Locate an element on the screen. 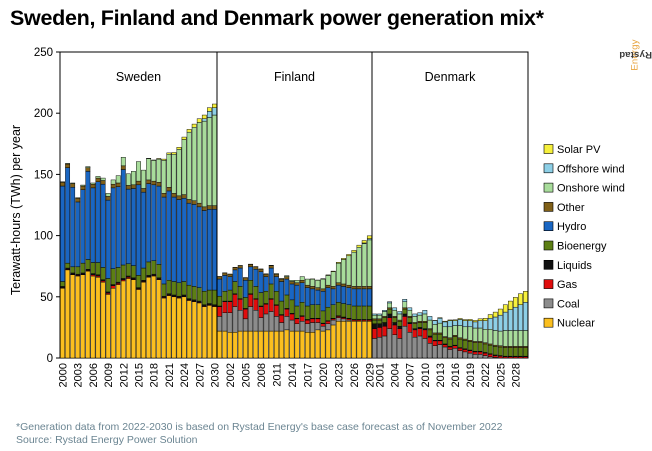 The width and height of the screenshot is (652, 451). legend-entry: Nuclear is located at coordinates (576, 324).